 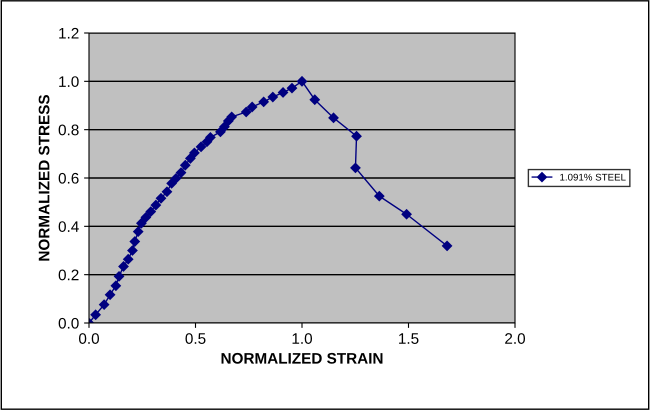 I want to click on legend-label: 1.091% STEEL, so click(x=593, y=177).